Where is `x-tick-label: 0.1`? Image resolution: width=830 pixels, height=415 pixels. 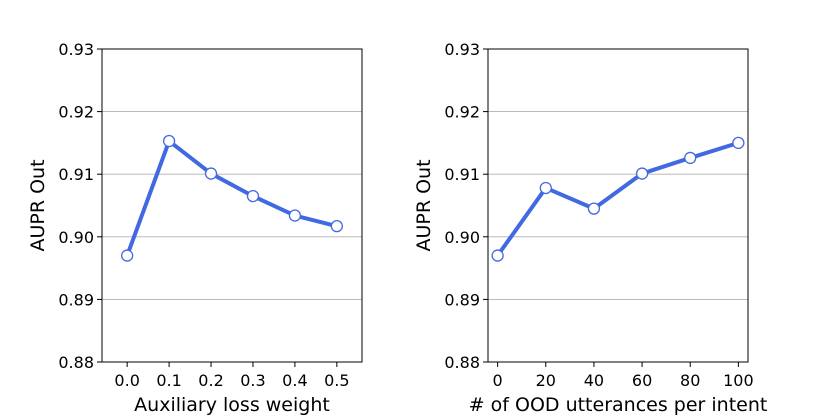
x-tick-label: 0.1 is located at coordinates (168, 380).